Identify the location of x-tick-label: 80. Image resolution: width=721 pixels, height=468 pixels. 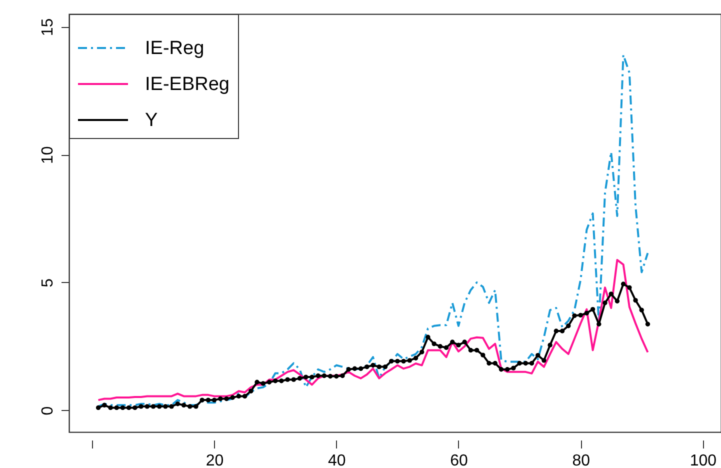
(581, 460).